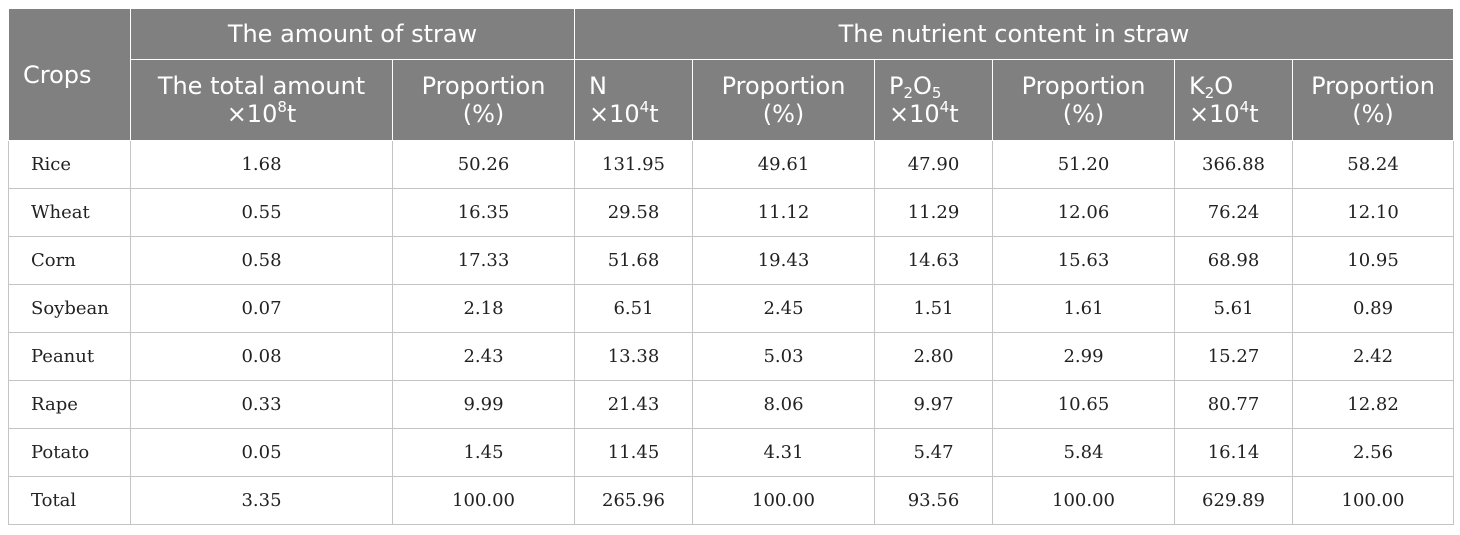 This screenshot has width=1460, height=535. I want to click on value-cell: 0.33, so click(261, 404).